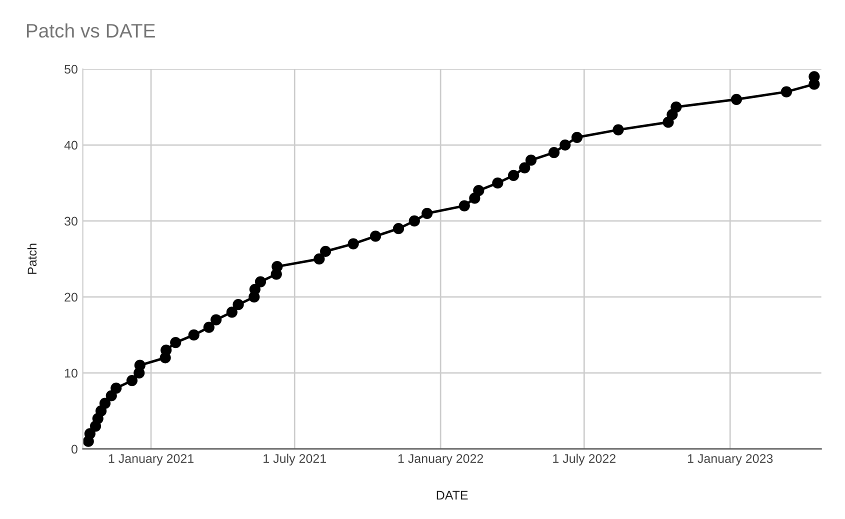 This screenshot has height=519, width=845. Describe the element at coordinates (584, 460) in the screenshot. I see `x-tick-label: 1 July 2022` at that location.